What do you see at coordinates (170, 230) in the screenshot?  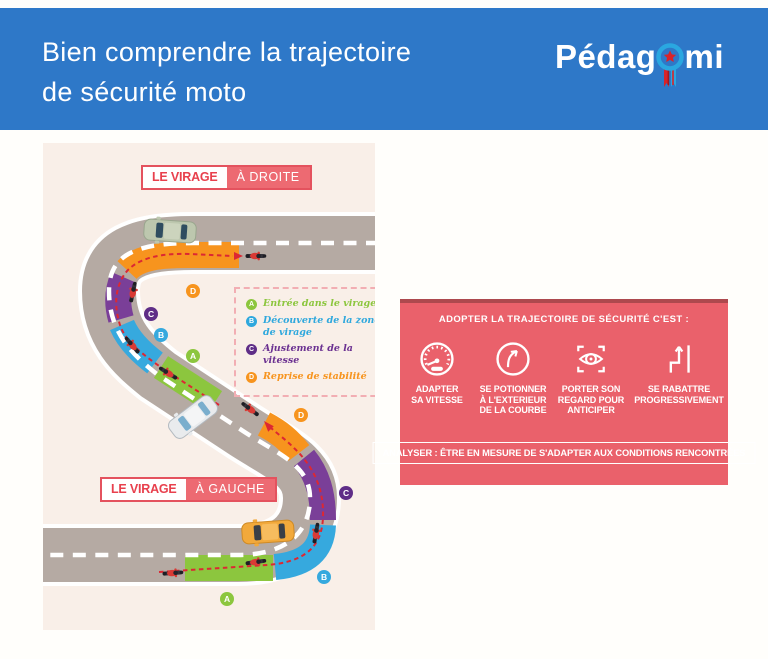 I see `car-green` at bounding box center [170, 230].